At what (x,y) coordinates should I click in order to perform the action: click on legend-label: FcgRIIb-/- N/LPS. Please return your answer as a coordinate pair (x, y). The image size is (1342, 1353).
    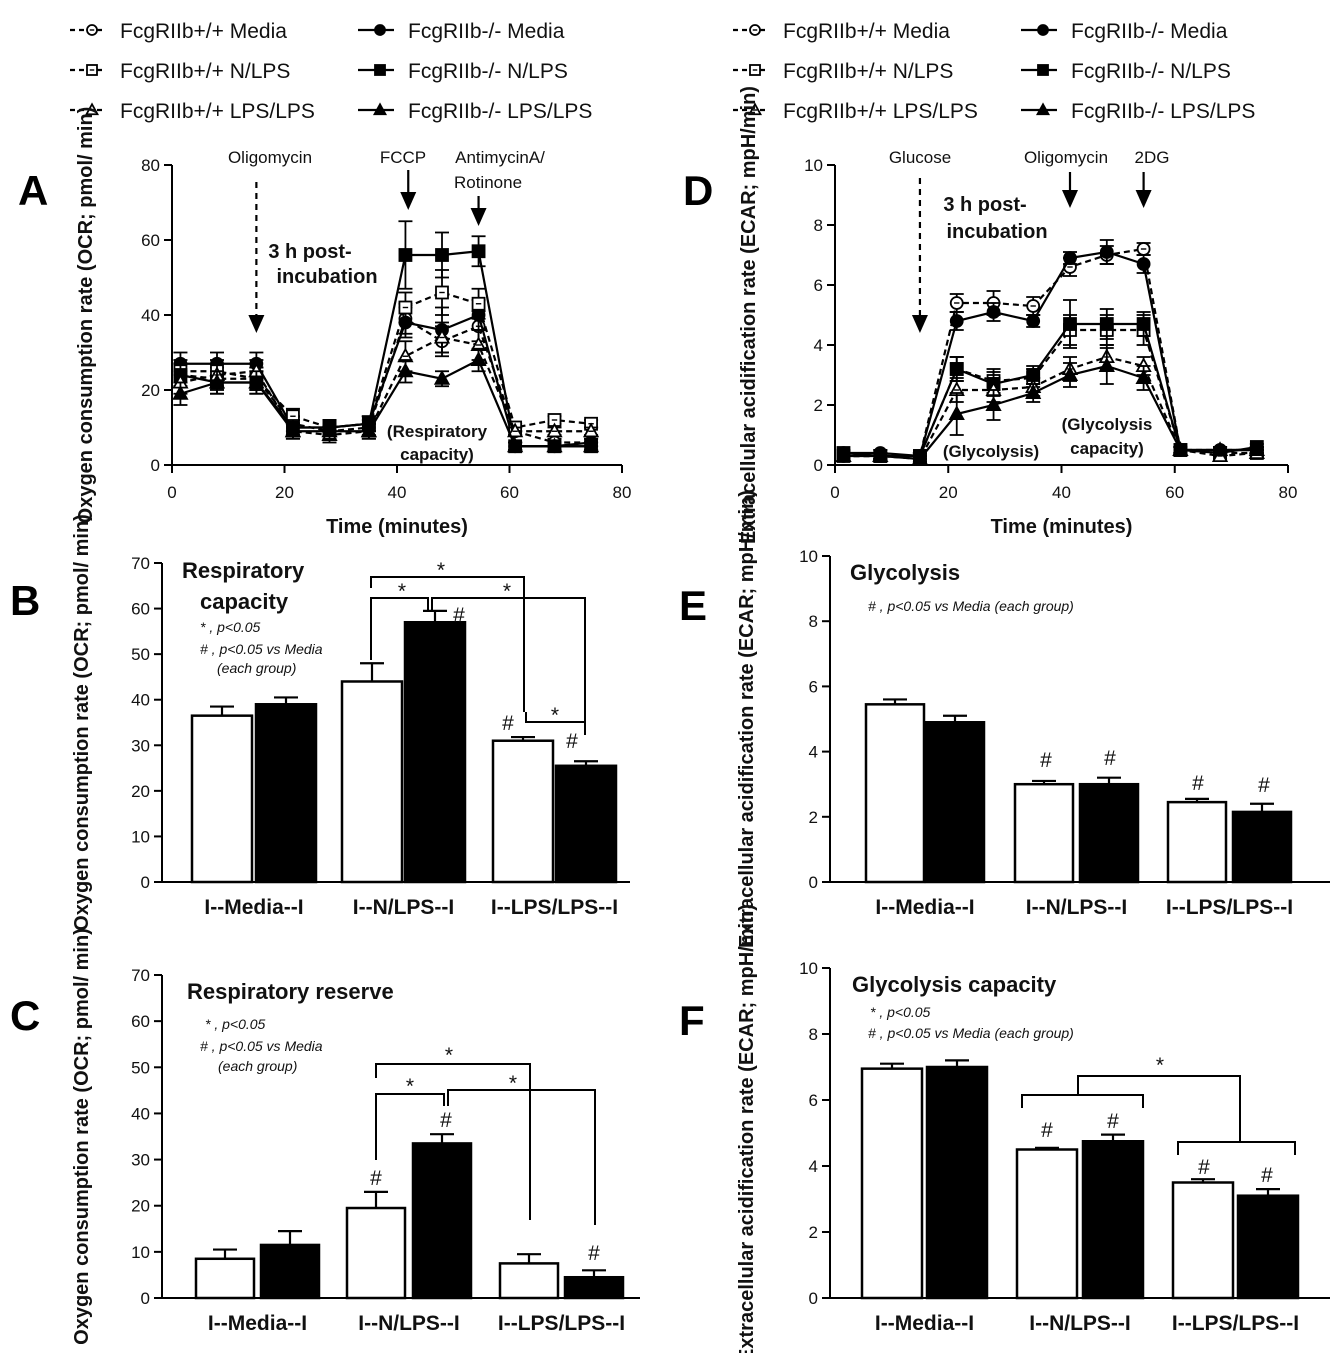
    Looking at the image, I should click on (488, 71).